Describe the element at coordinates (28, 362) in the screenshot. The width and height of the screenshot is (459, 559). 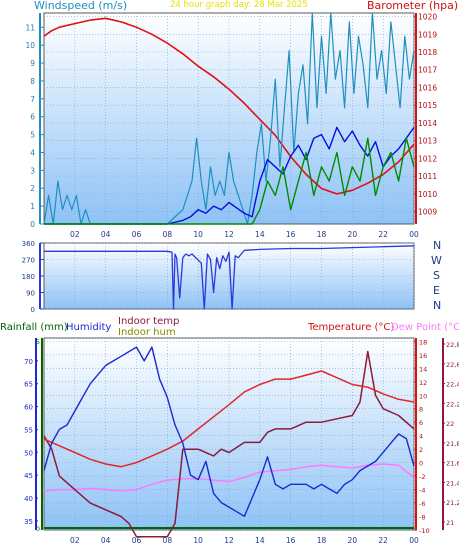
I see `humidity-tick-label: 70` at that location.